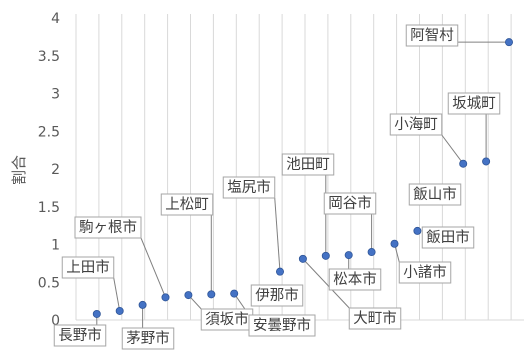 The image size is (530, 358). I want to click on data-label: 小海町, so click(416, 124).